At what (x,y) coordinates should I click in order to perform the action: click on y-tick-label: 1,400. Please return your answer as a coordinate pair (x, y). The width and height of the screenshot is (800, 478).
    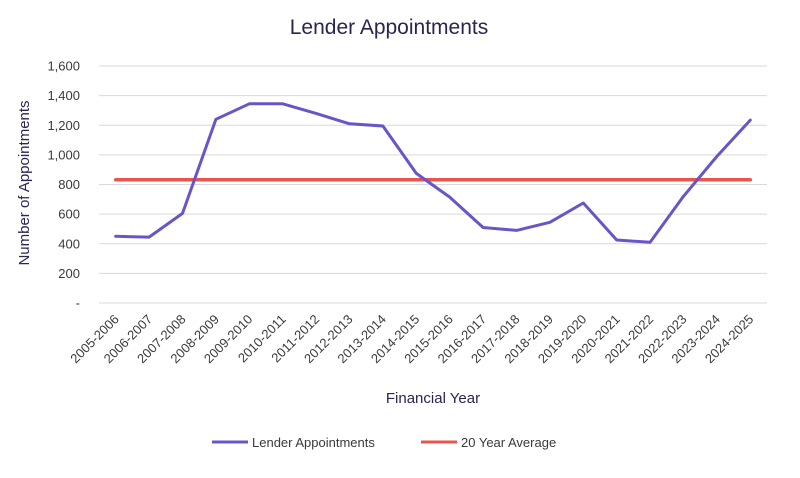
    Looking at the image, I should click on (63, 95).